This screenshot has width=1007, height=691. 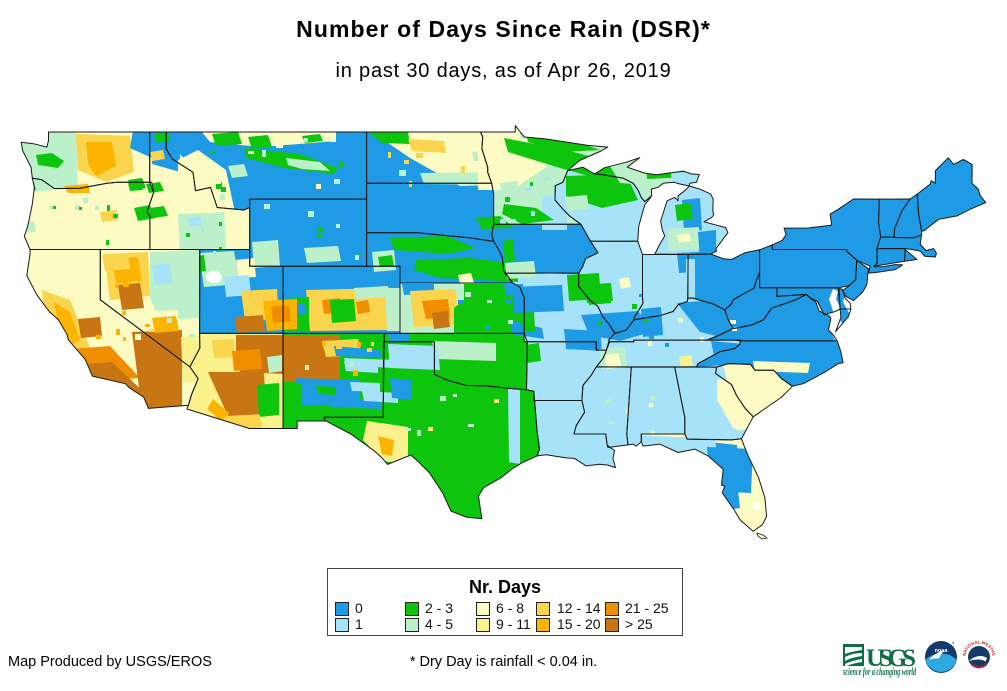 I want to click on svg-text: USGS, so click(x=891, y=658).